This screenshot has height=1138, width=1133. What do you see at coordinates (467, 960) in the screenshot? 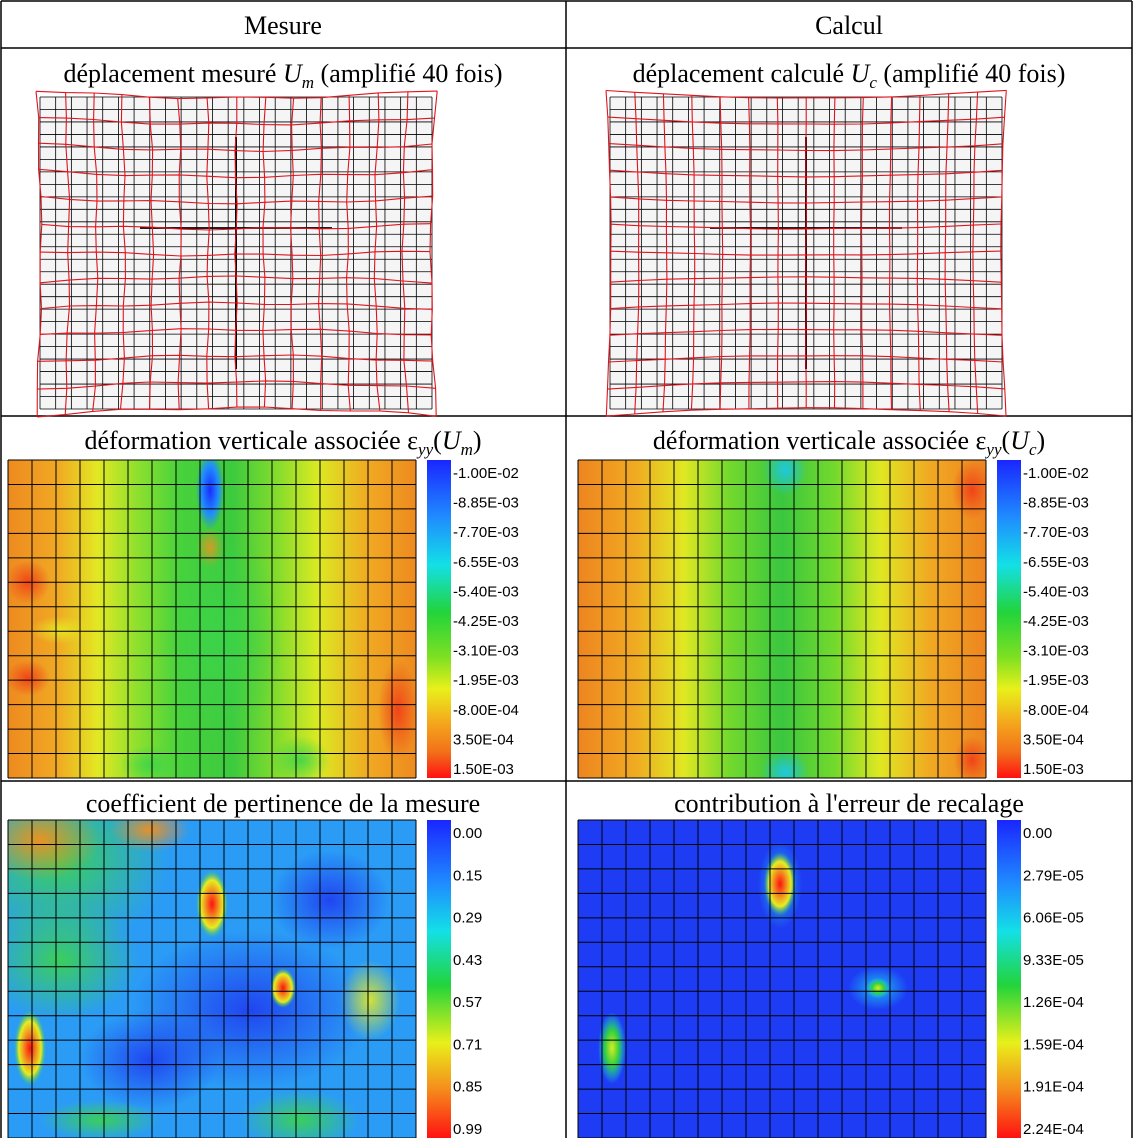
I see `legend-tick-label: 0.43` at bounding box center [467, 960].